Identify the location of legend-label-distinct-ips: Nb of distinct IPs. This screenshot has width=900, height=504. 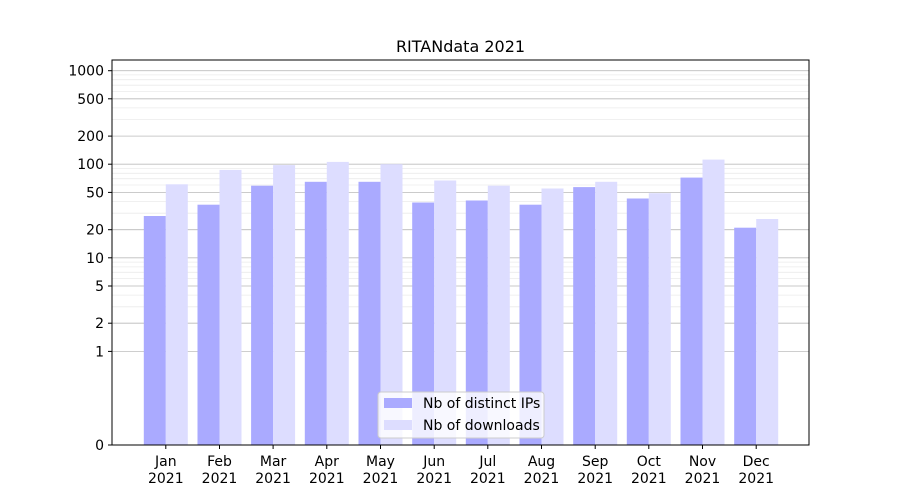
(481, 404).